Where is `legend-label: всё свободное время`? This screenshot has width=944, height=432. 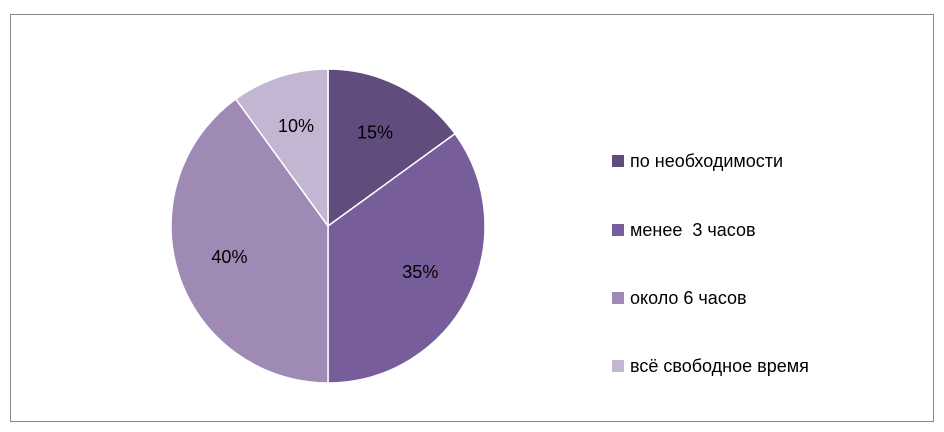
legend-label: всё свободное время is located at coordinates (719, 366).